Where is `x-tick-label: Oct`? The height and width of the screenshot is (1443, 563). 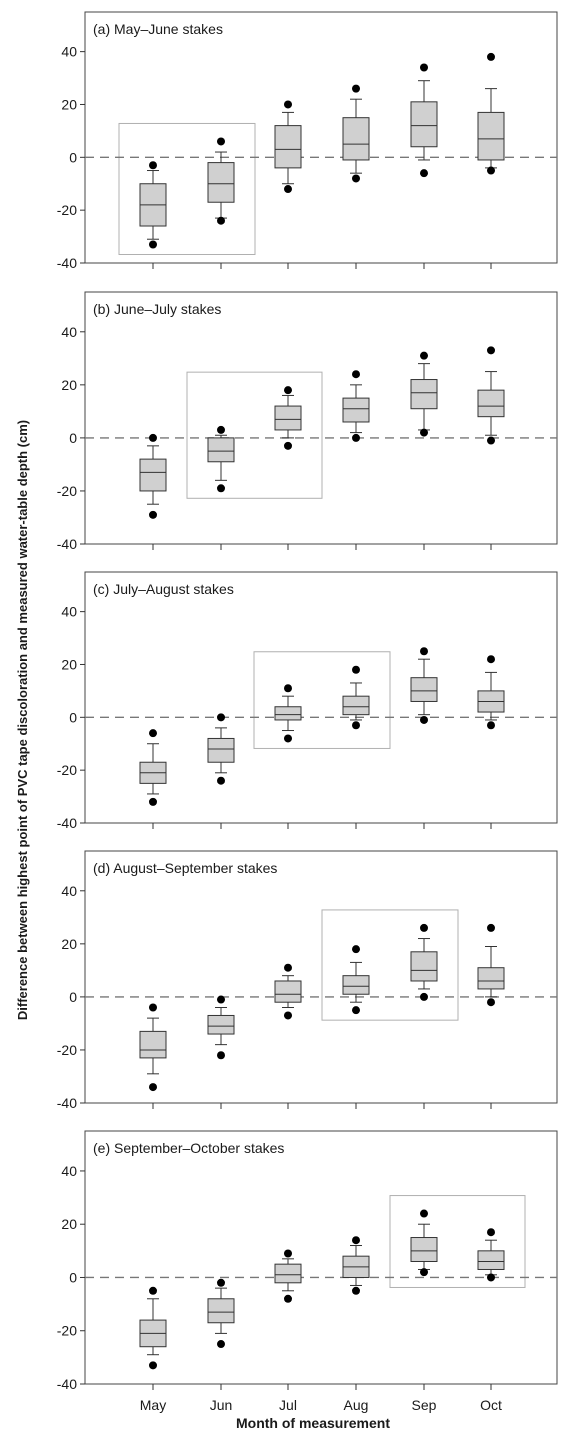 x-tick-label: Oct is located at coordinates (491, 1405).